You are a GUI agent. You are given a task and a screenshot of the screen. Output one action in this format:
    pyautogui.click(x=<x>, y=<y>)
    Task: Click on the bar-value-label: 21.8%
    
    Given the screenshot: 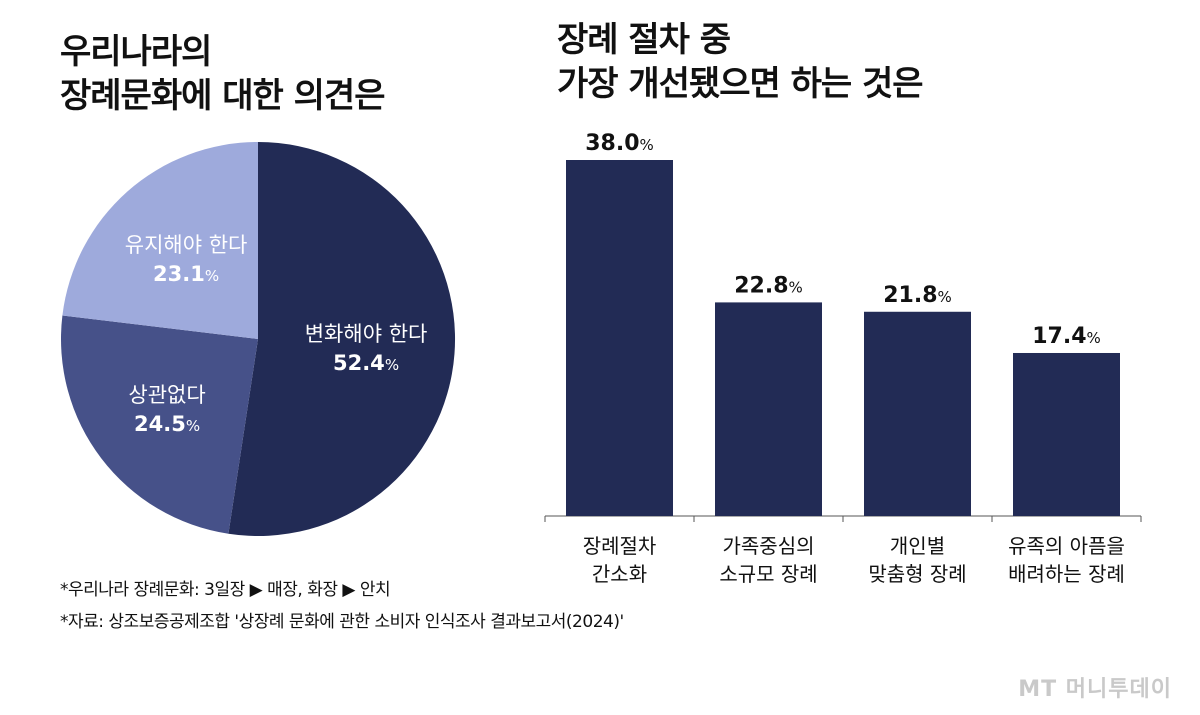 What is the action you would take?
    pyautogui.click(x=917, y=295)
    